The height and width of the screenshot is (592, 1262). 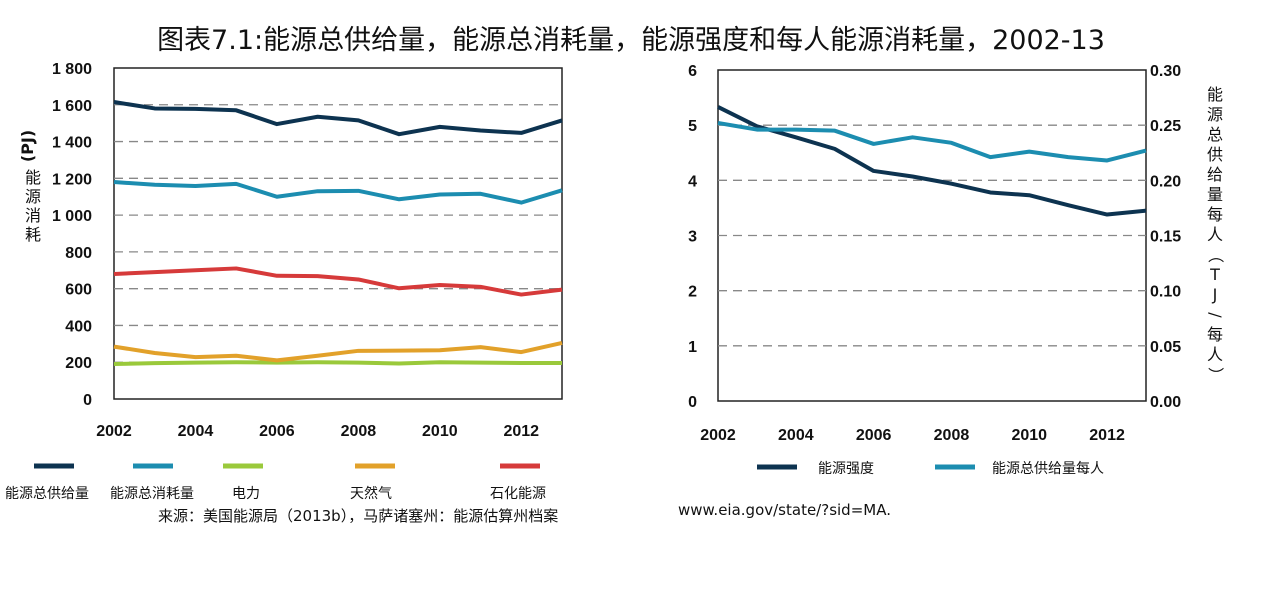 What do you see at coordinates (631, 40) in the screenshot?
I see `figure-title: 图表7.1:能源总供给量，能源总消耗量，能源强度和每人能源消耗量，2002-13` at bounding box center [631, 40].